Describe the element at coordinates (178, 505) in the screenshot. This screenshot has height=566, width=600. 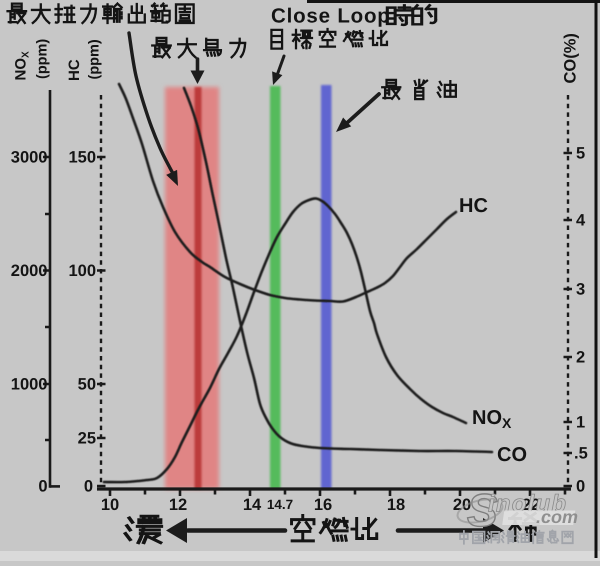
I see `svg-text: 12` at that location.